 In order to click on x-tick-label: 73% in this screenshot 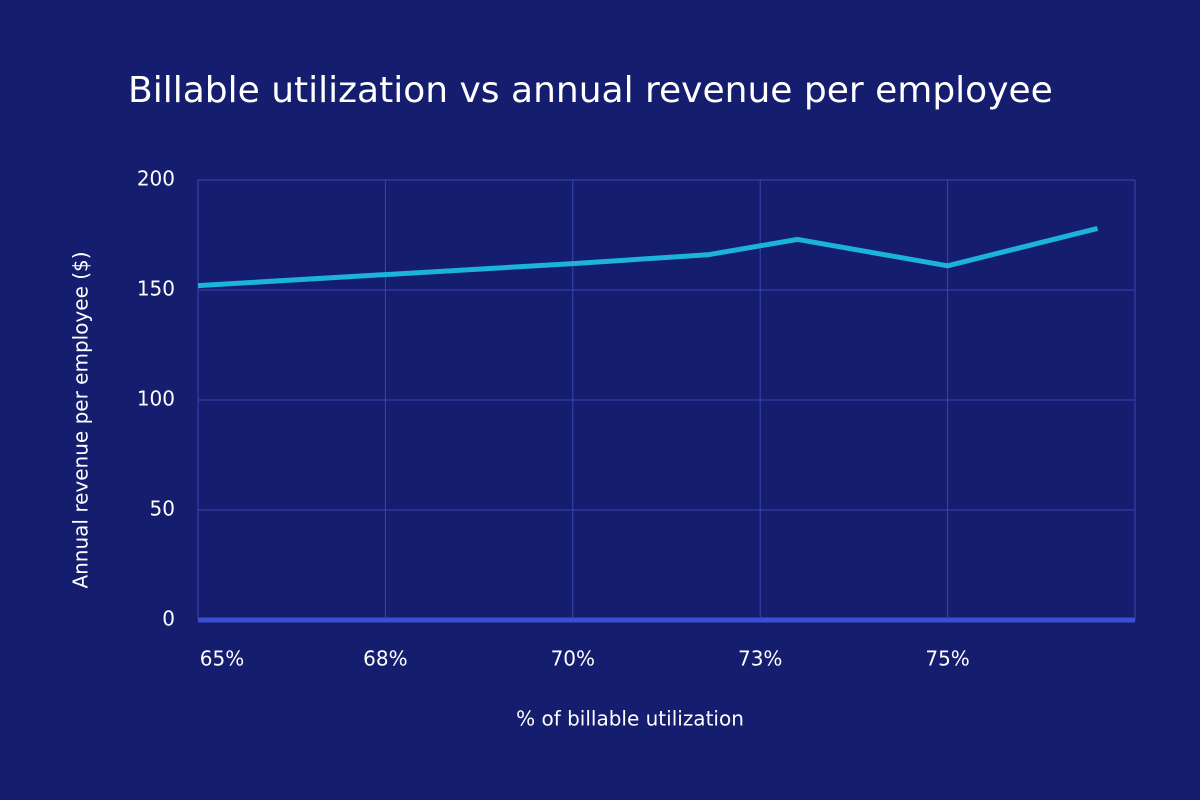, I will do `click(760, 659)`.